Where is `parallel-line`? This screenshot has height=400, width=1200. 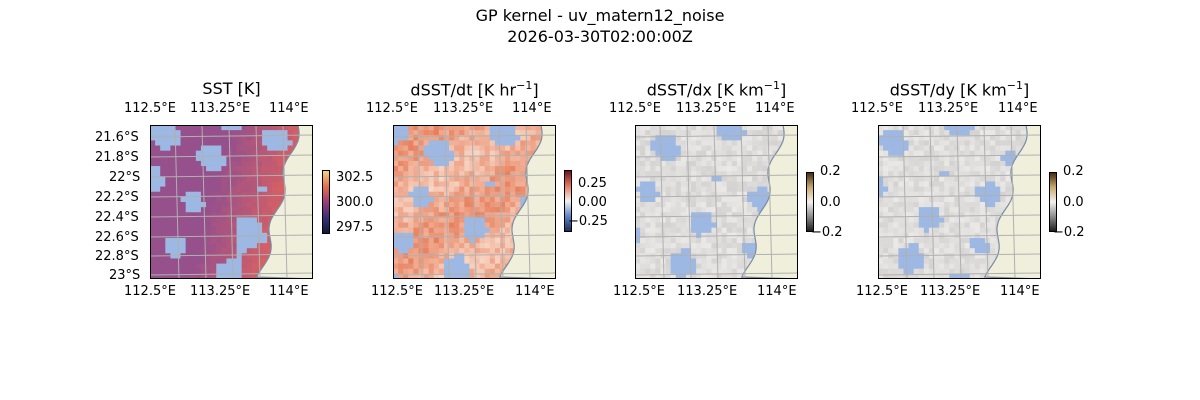 parallel-line is located at coordinates (959, 274).